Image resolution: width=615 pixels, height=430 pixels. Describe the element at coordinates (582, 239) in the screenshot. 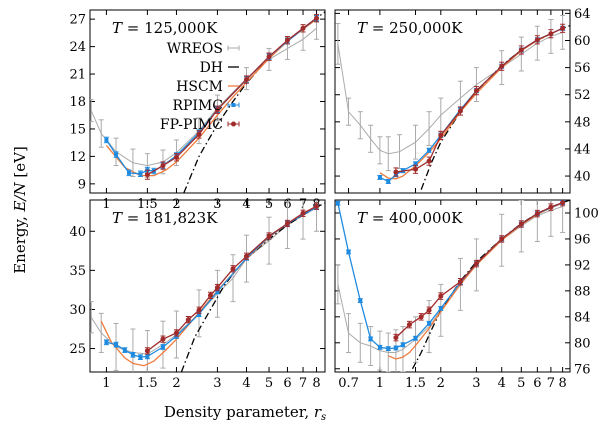

I see `y-tick-label: 96` at that location.